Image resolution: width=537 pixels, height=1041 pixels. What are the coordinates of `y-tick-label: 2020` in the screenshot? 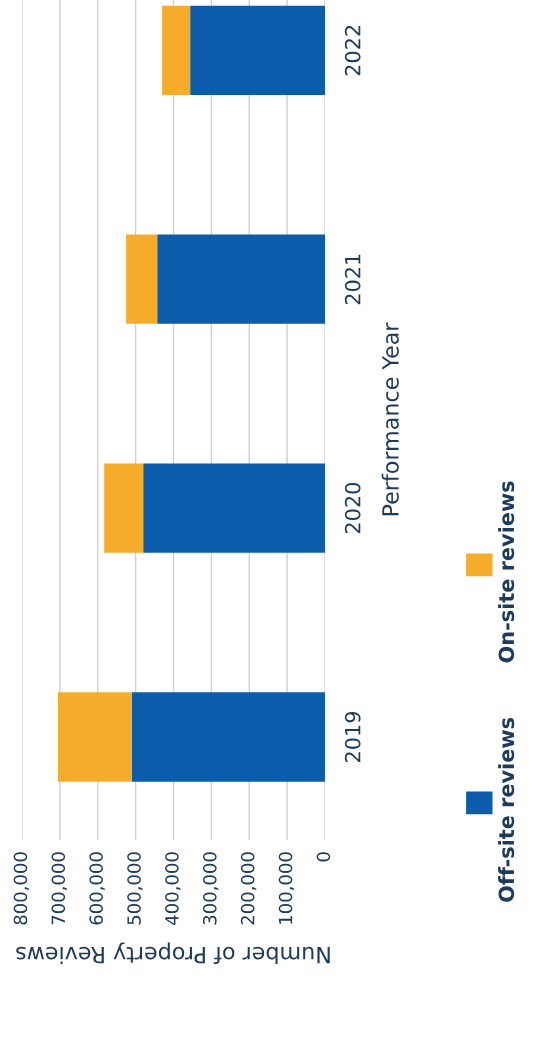 It's located at (352, 508).